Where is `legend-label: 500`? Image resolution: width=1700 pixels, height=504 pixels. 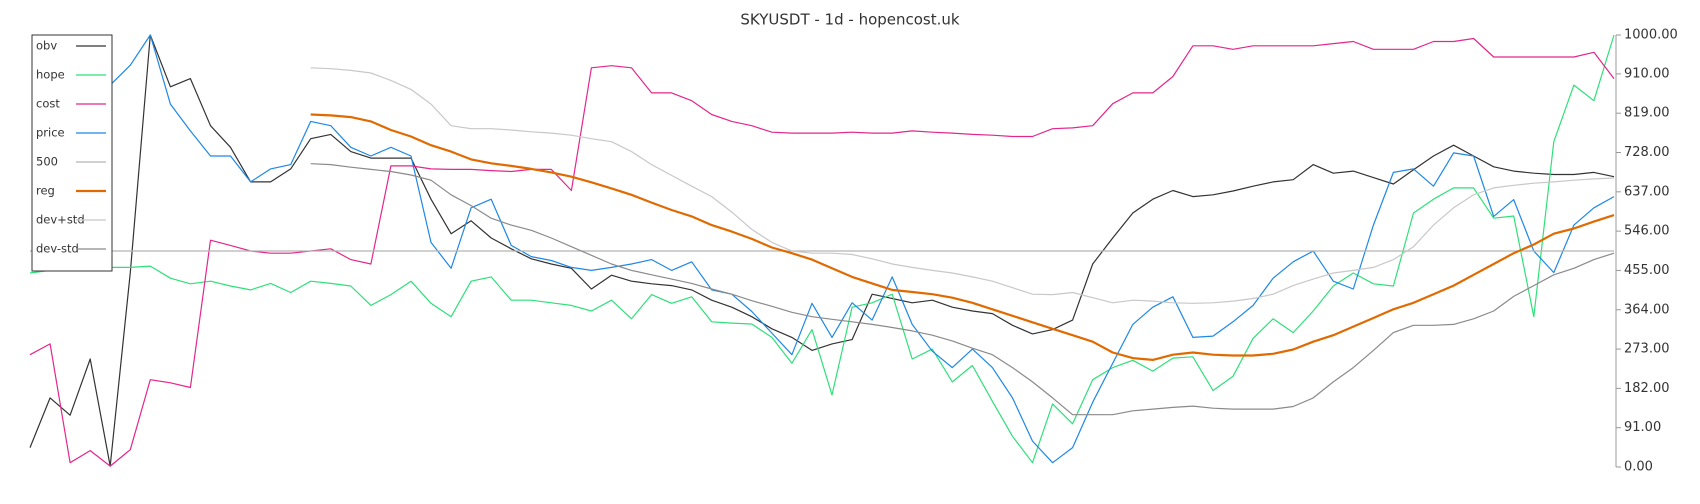 legend-label: 500 is located at coordinates (47, 162).